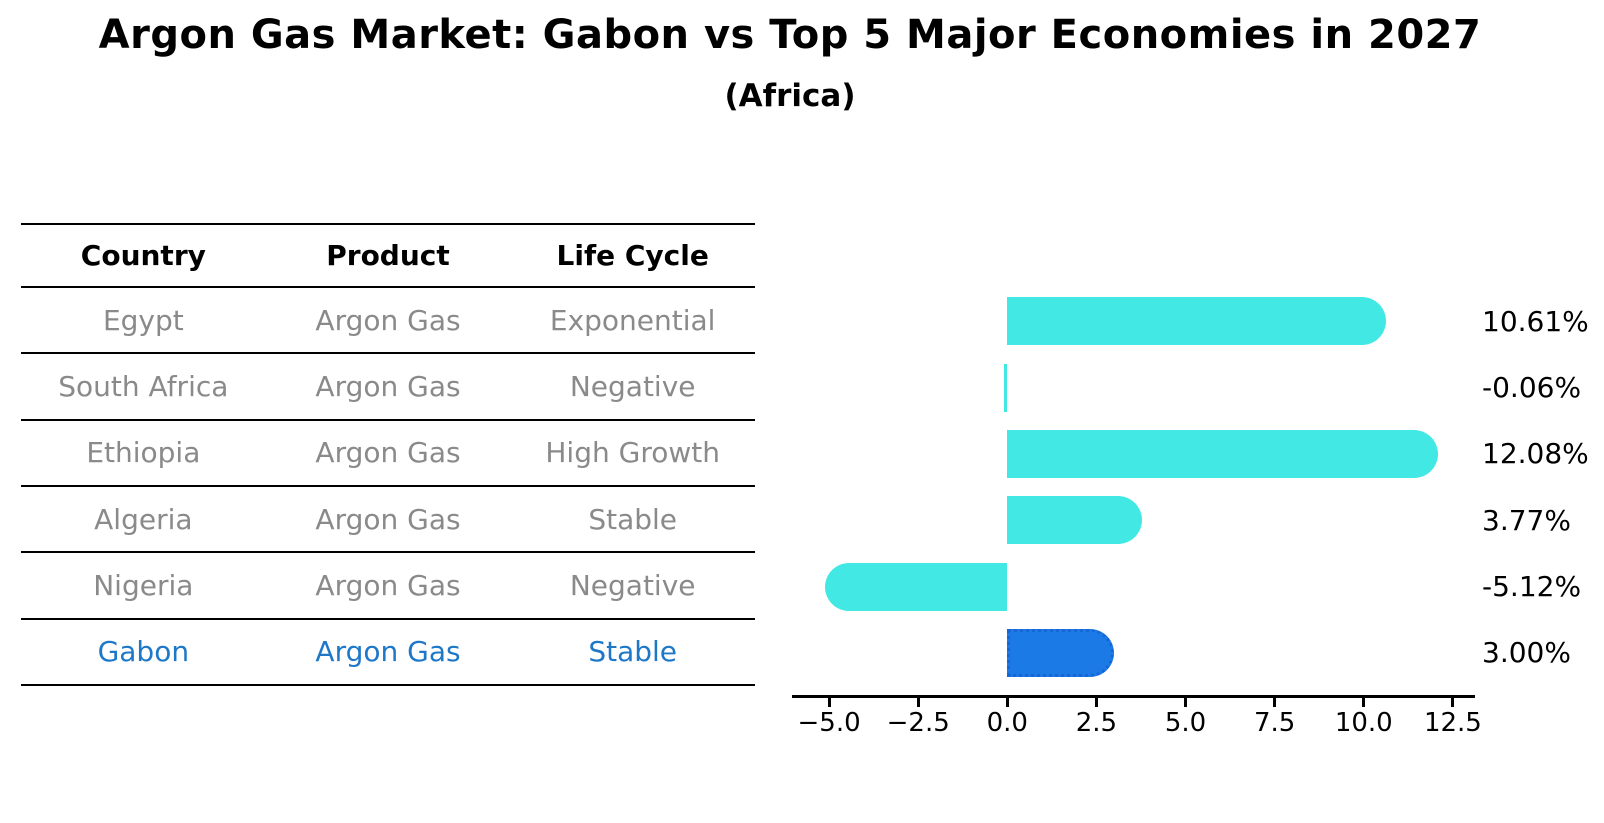  What do you see at coordinates (143, 386) in the screenshot?
I see `table-cell-country: South Africa` at bounding box center [143, 386].